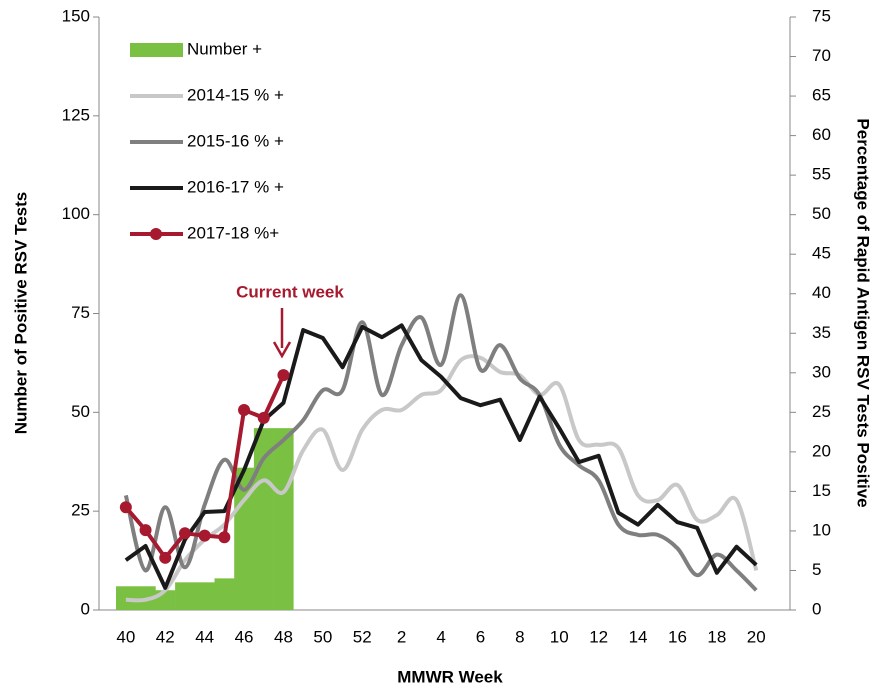 The width and height of the screenshot is (886, 697). I want to click on x-tick-label: 50, so click(322, 636).